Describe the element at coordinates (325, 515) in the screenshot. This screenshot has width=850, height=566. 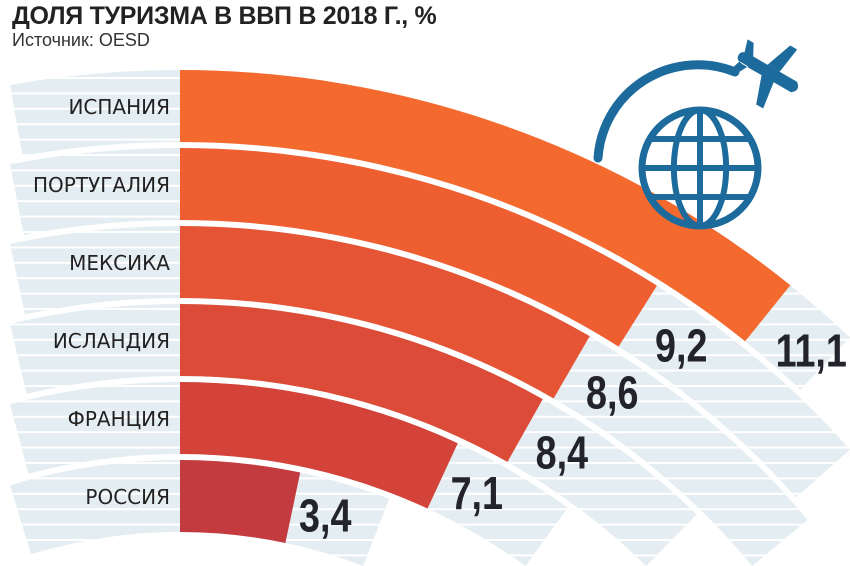
I see `value-label: 3,4` at that location.